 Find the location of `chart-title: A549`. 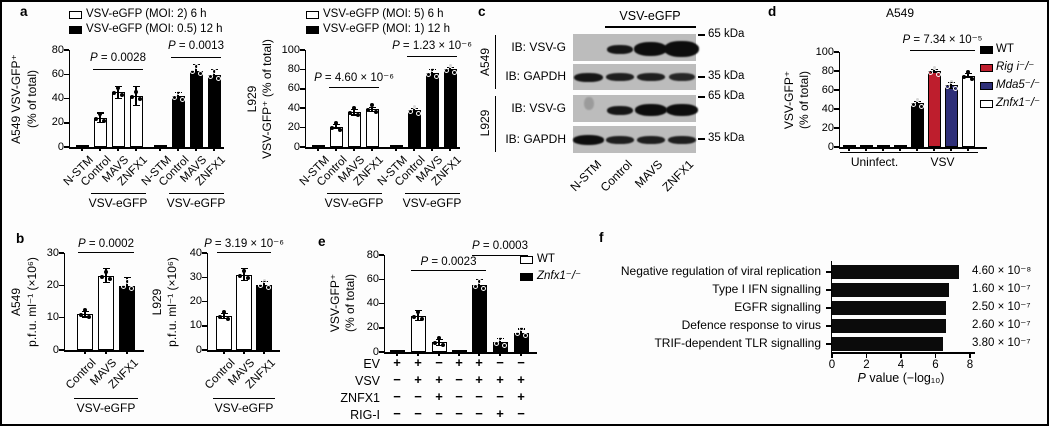

chart-title: A549 is located at coordinates (900, 13).